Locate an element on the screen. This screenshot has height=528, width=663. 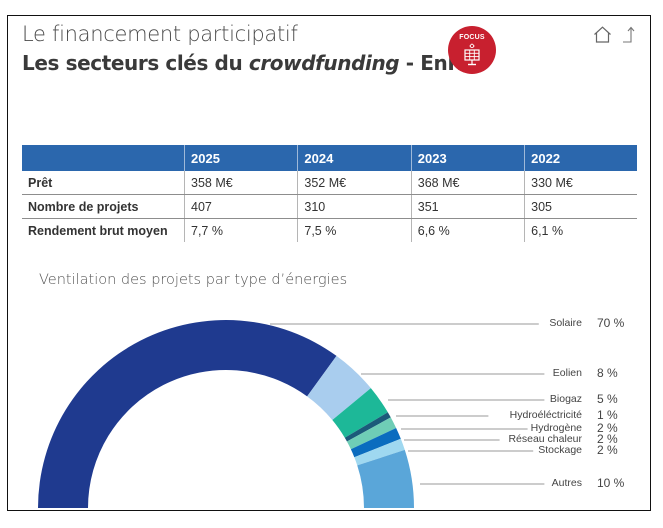
focus-badge-label: FOCUS is located at coordinates (472, 37).